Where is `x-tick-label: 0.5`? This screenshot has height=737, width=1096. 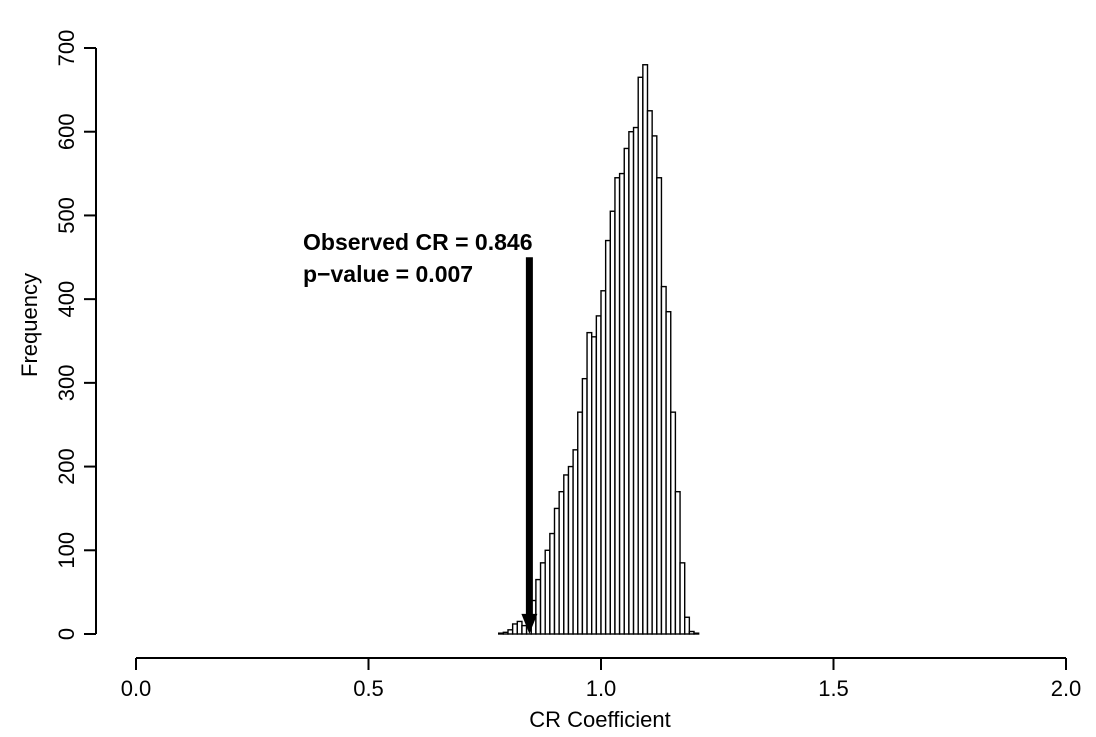
x-tick-label: 0.5 is located at coordinates (368, 688).